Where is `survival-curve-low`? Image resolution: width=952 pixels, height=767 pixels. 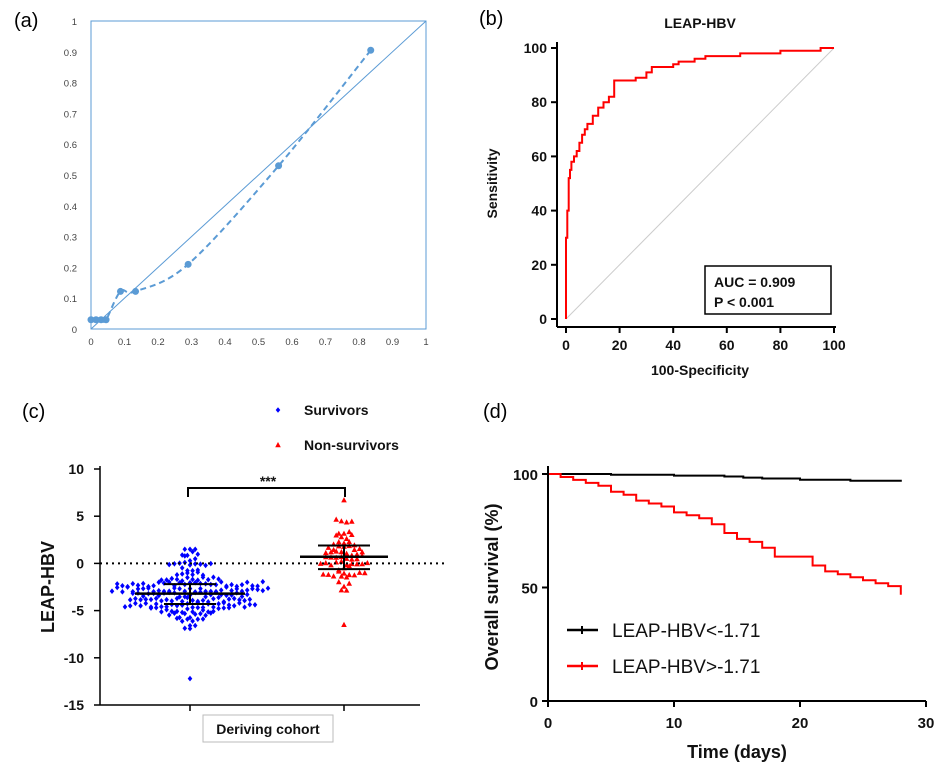
survival-curve-low is located at coordinates (725, 477).